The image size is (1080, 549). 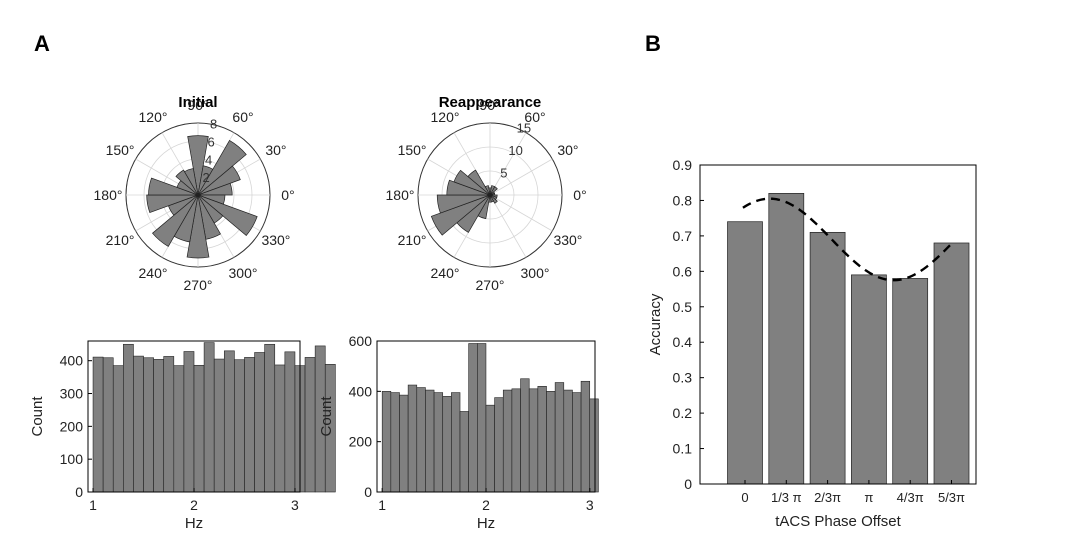 I want to click on y-tick-label: 300, so click(x=72, y=394).